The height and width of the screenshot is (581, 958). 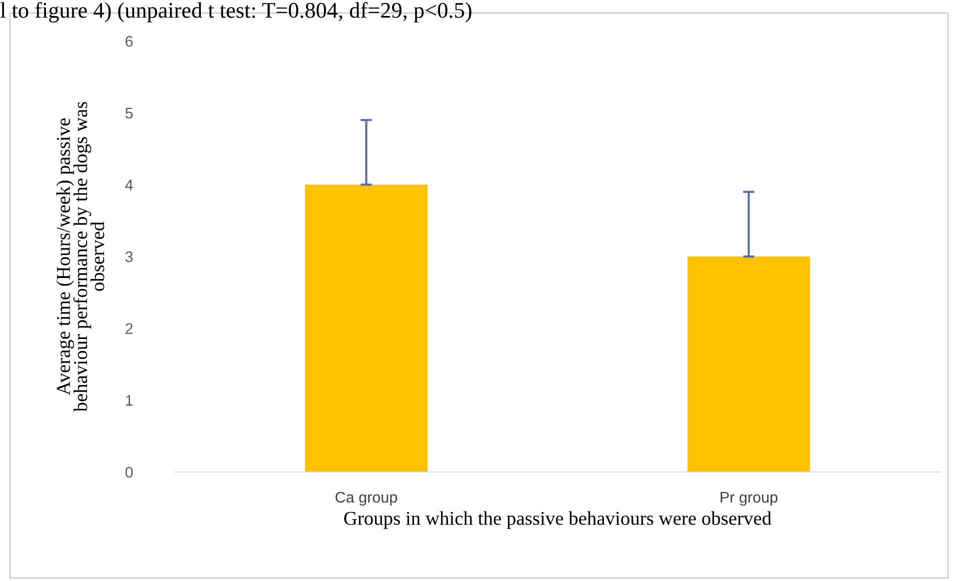 What do you see at coordinates (129, 400) in the screenshot?
I see `y-tick-label: 1` at bounding box center [129, 400].